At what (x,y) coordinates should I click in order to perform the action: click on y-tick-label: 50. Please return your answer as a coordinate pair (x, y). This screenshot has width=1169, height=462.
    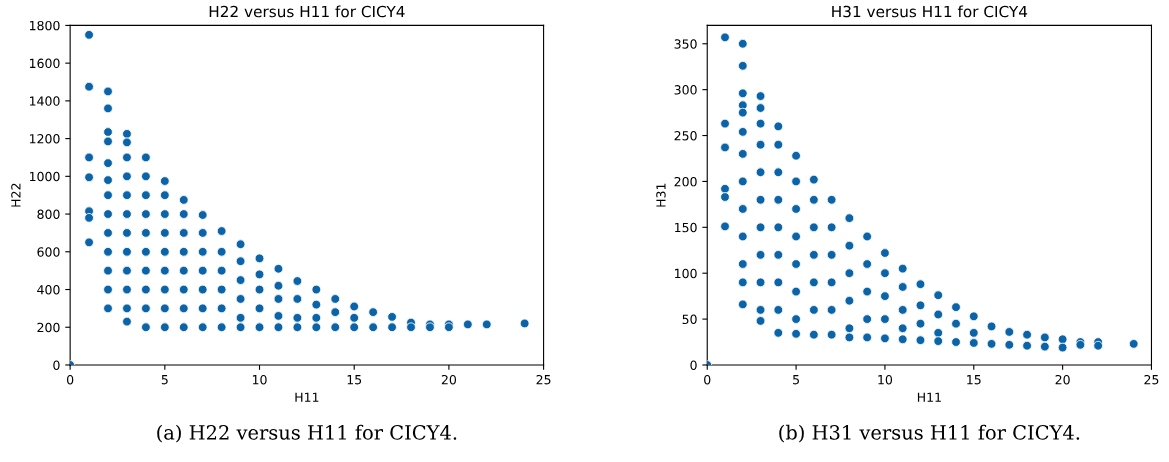
    Looking at the image, I should click on (689, 319).